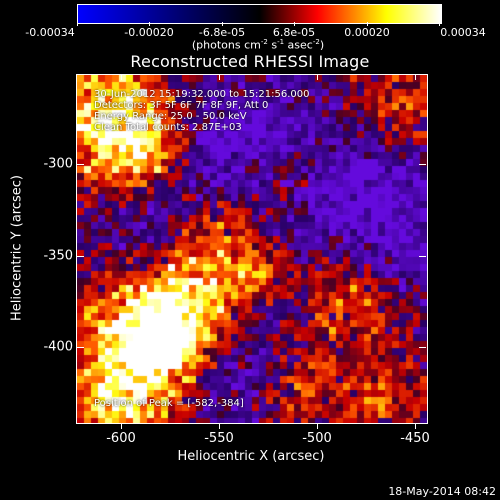  What do you see at coordinates (50, 32) in the screenshot?
I see `colorbar-tick-label: -0.00034` at bounding box center [50, 32].